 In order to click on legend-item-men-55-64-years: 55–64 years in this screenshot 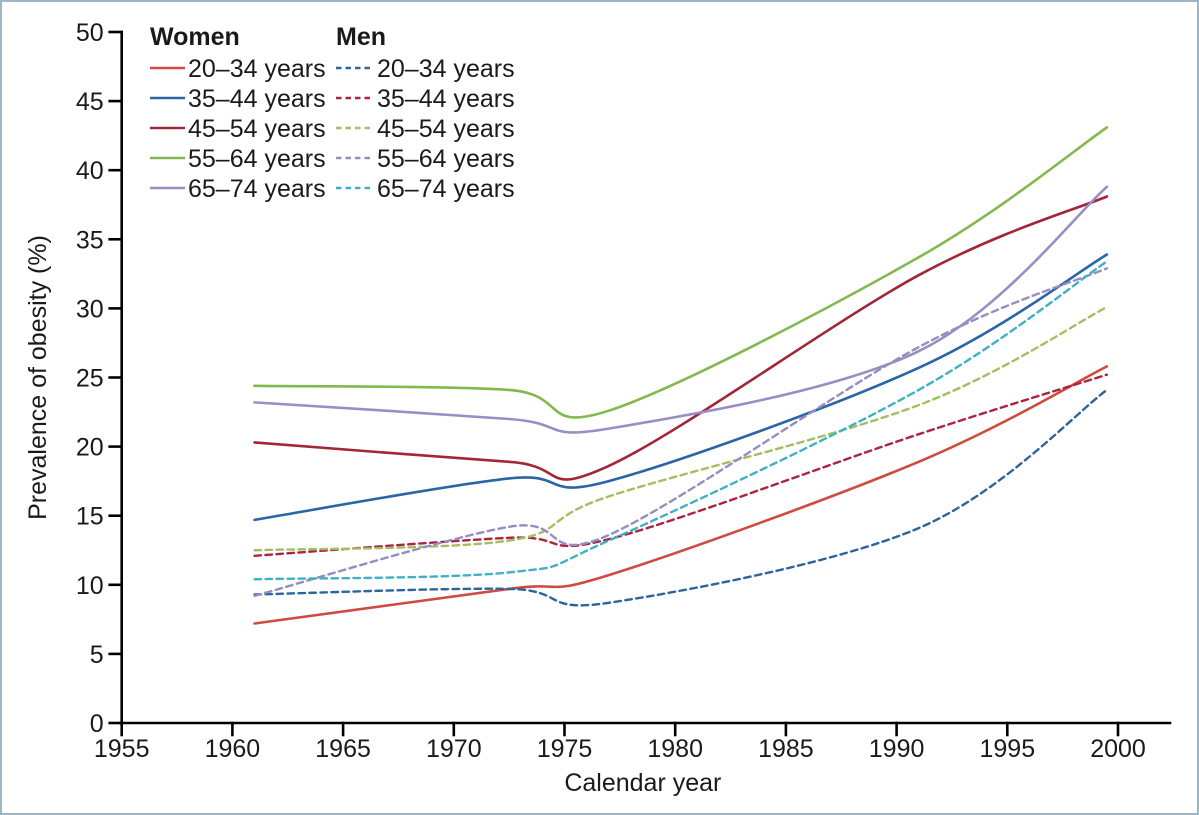, I will do `click(425, 159)`.